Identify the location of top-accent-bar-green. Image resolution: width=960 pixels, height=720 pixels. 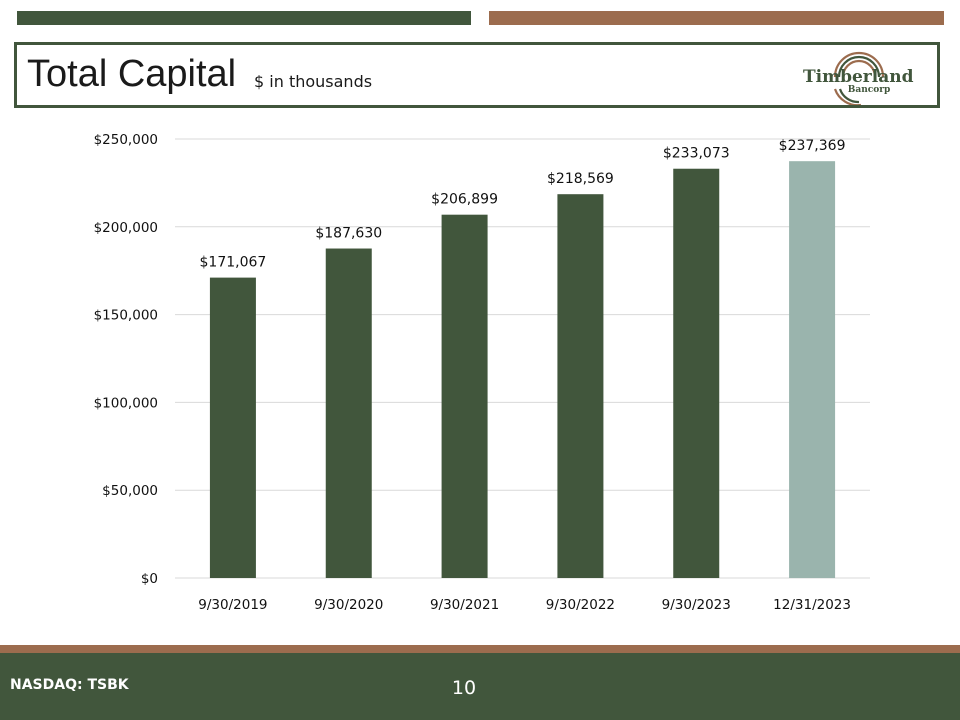
(244, 18).